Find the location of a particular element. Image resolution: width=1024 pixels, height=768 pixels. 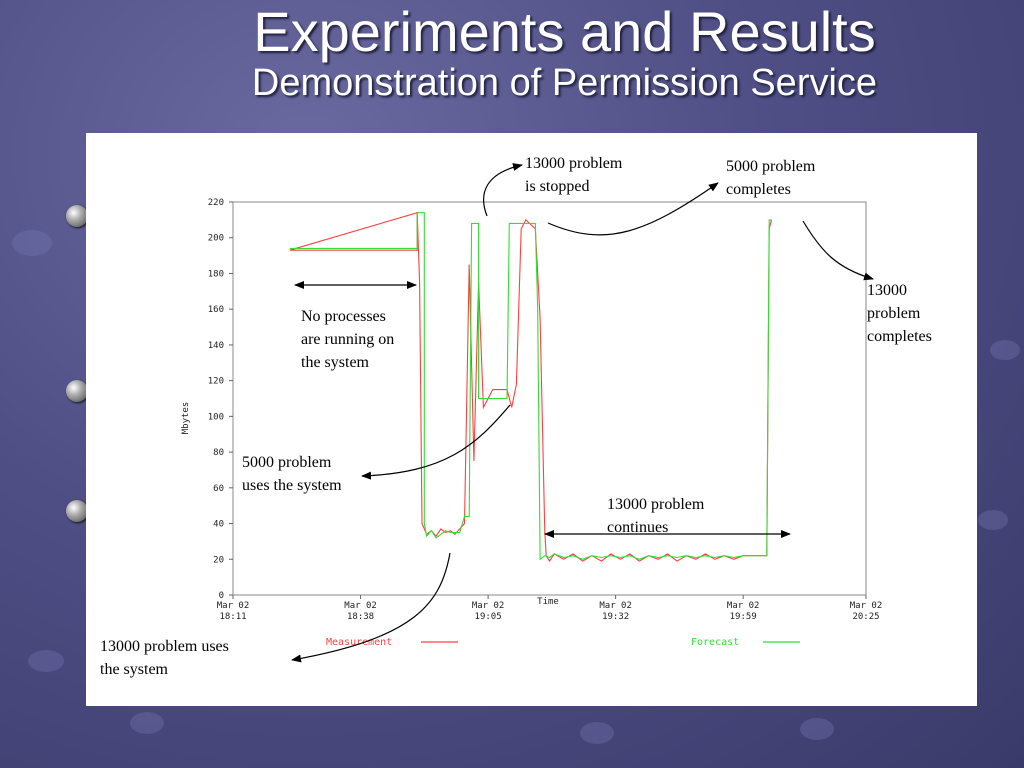

x-tick-label-time: 19:32 is located at coordinates (615, 617).